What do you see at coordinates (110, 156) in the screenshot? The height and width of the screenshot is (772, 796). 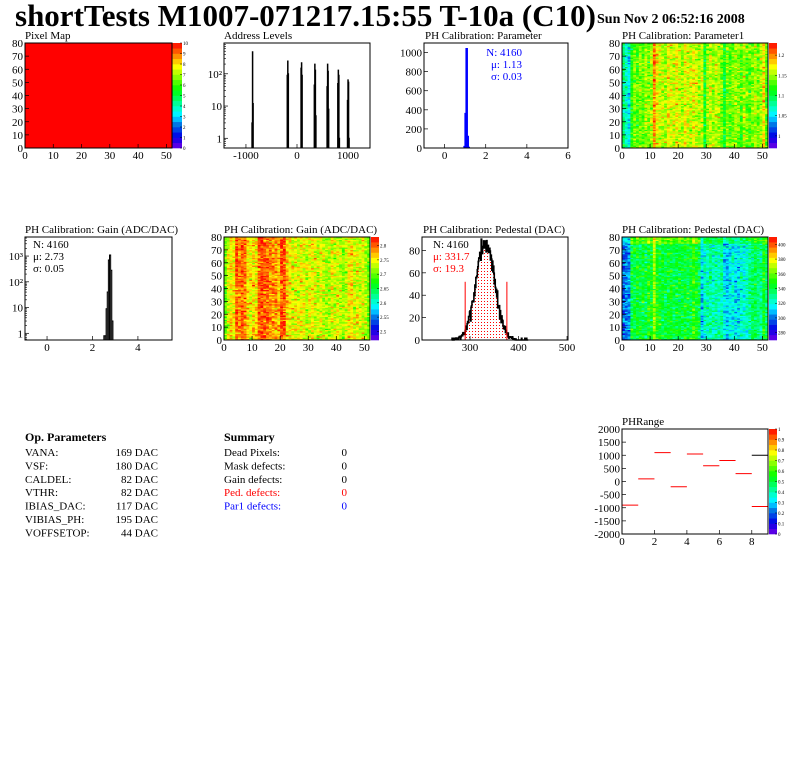 I see `x-tick-label: 30` at bounding box center [110, 156].